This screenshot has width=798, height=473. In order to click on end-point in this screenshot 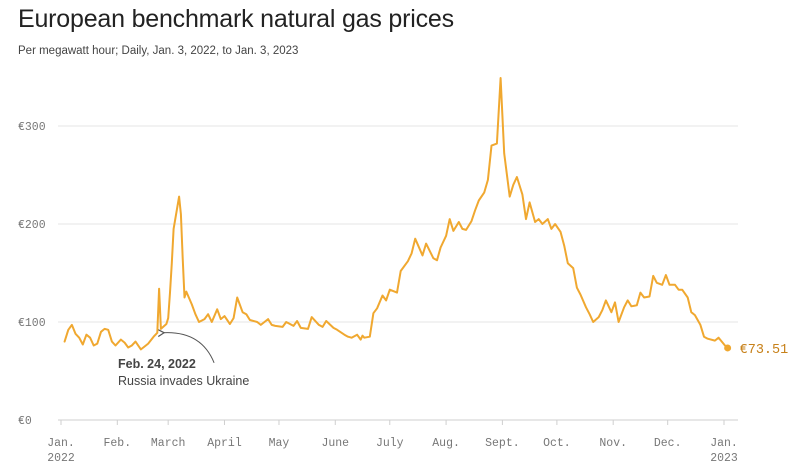, I will do `click(728, 348)`.